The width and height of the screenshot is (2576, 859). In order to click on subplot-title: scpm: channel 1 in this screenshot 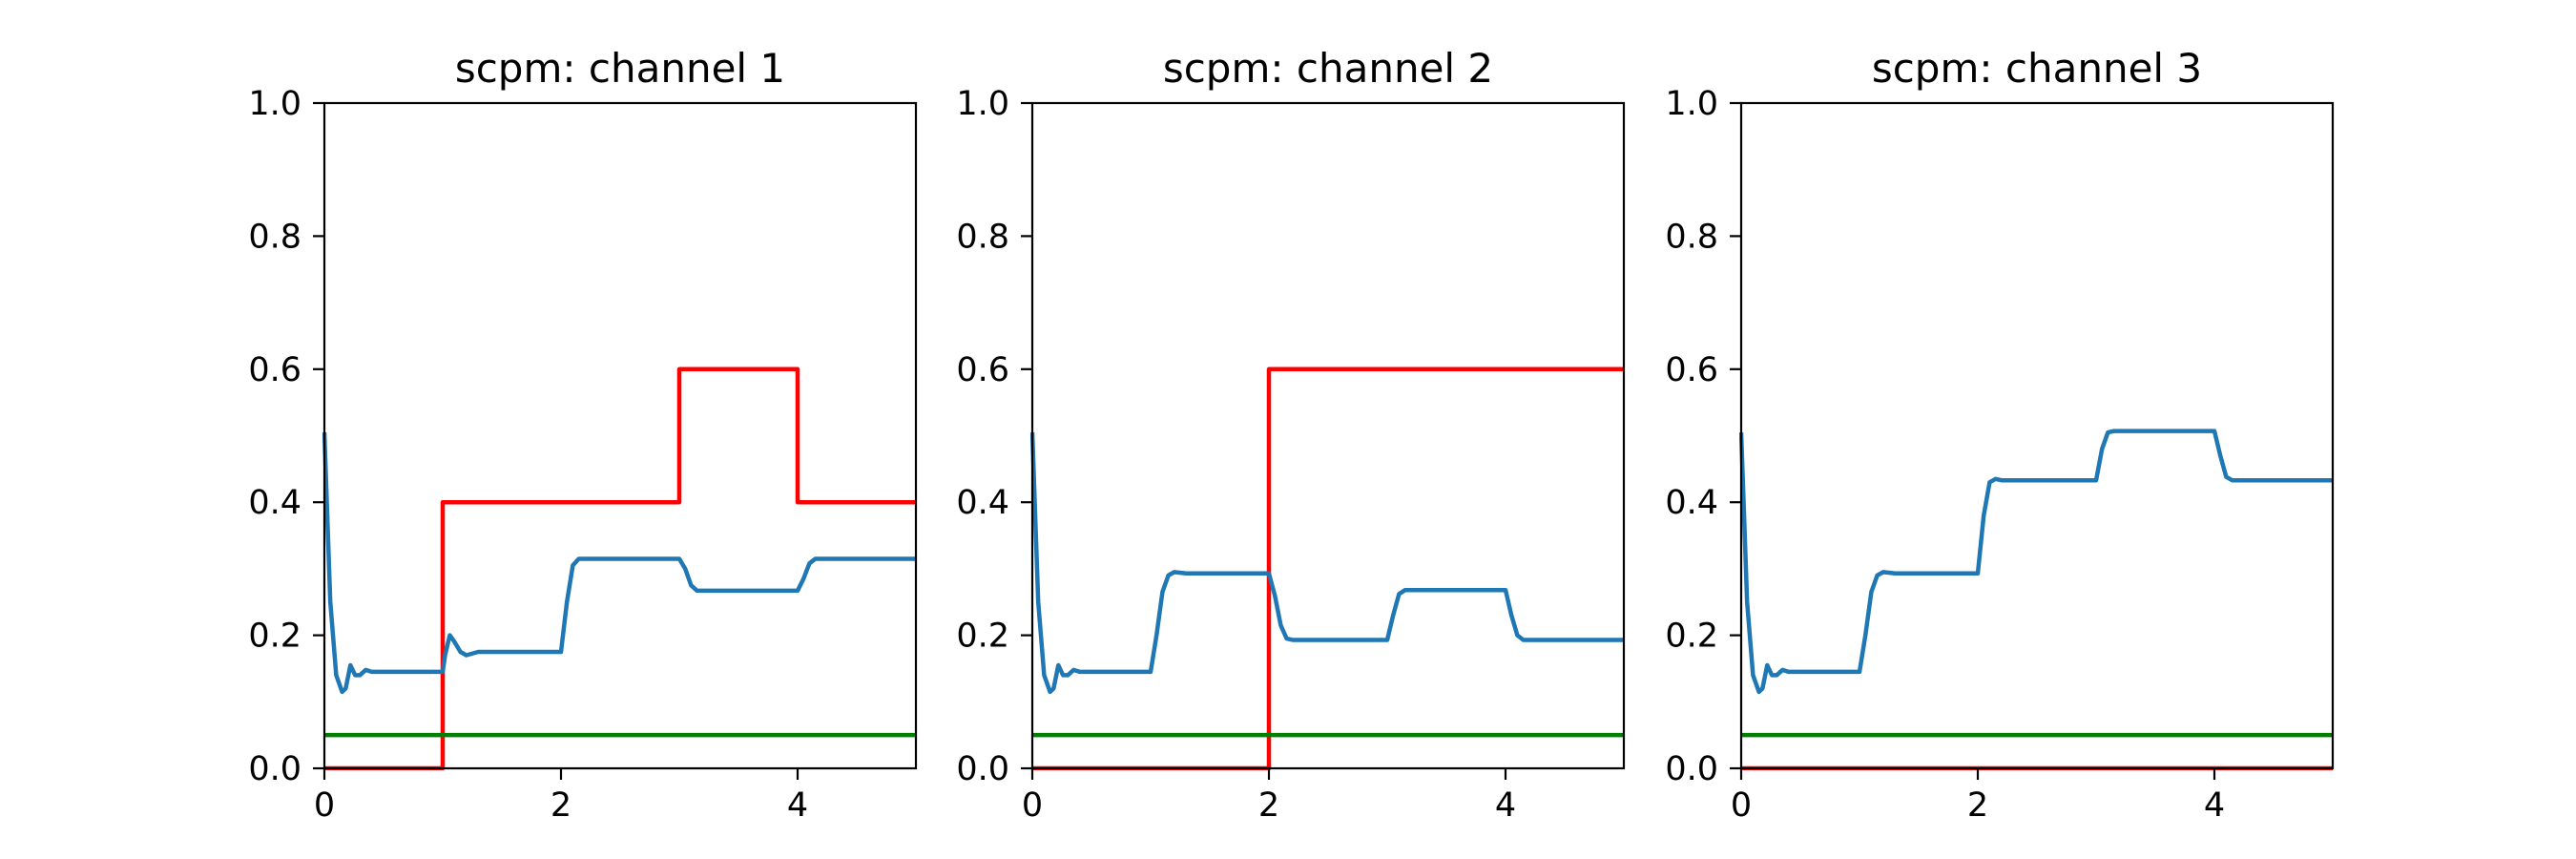, I will do `click(620, 68)`.